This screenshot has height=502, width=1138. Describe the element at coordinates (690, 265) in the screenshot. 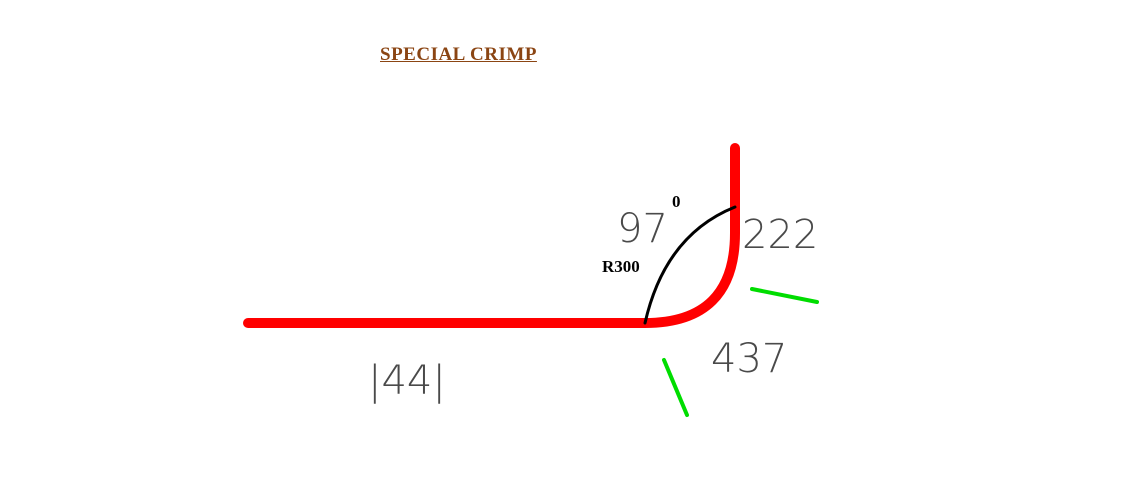

I see `radius-arc` at that location.